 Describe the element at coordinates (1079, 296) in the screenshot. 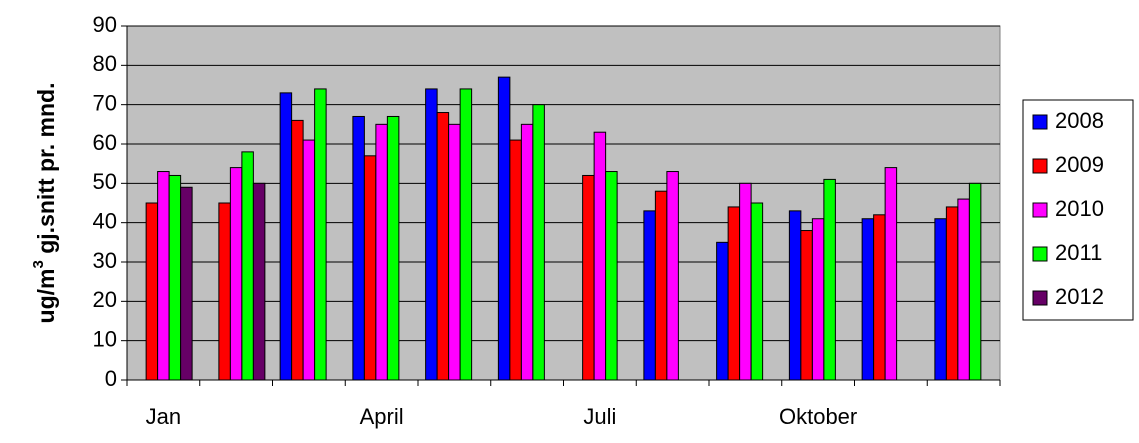

I see `legend-label: 2012` at that location.